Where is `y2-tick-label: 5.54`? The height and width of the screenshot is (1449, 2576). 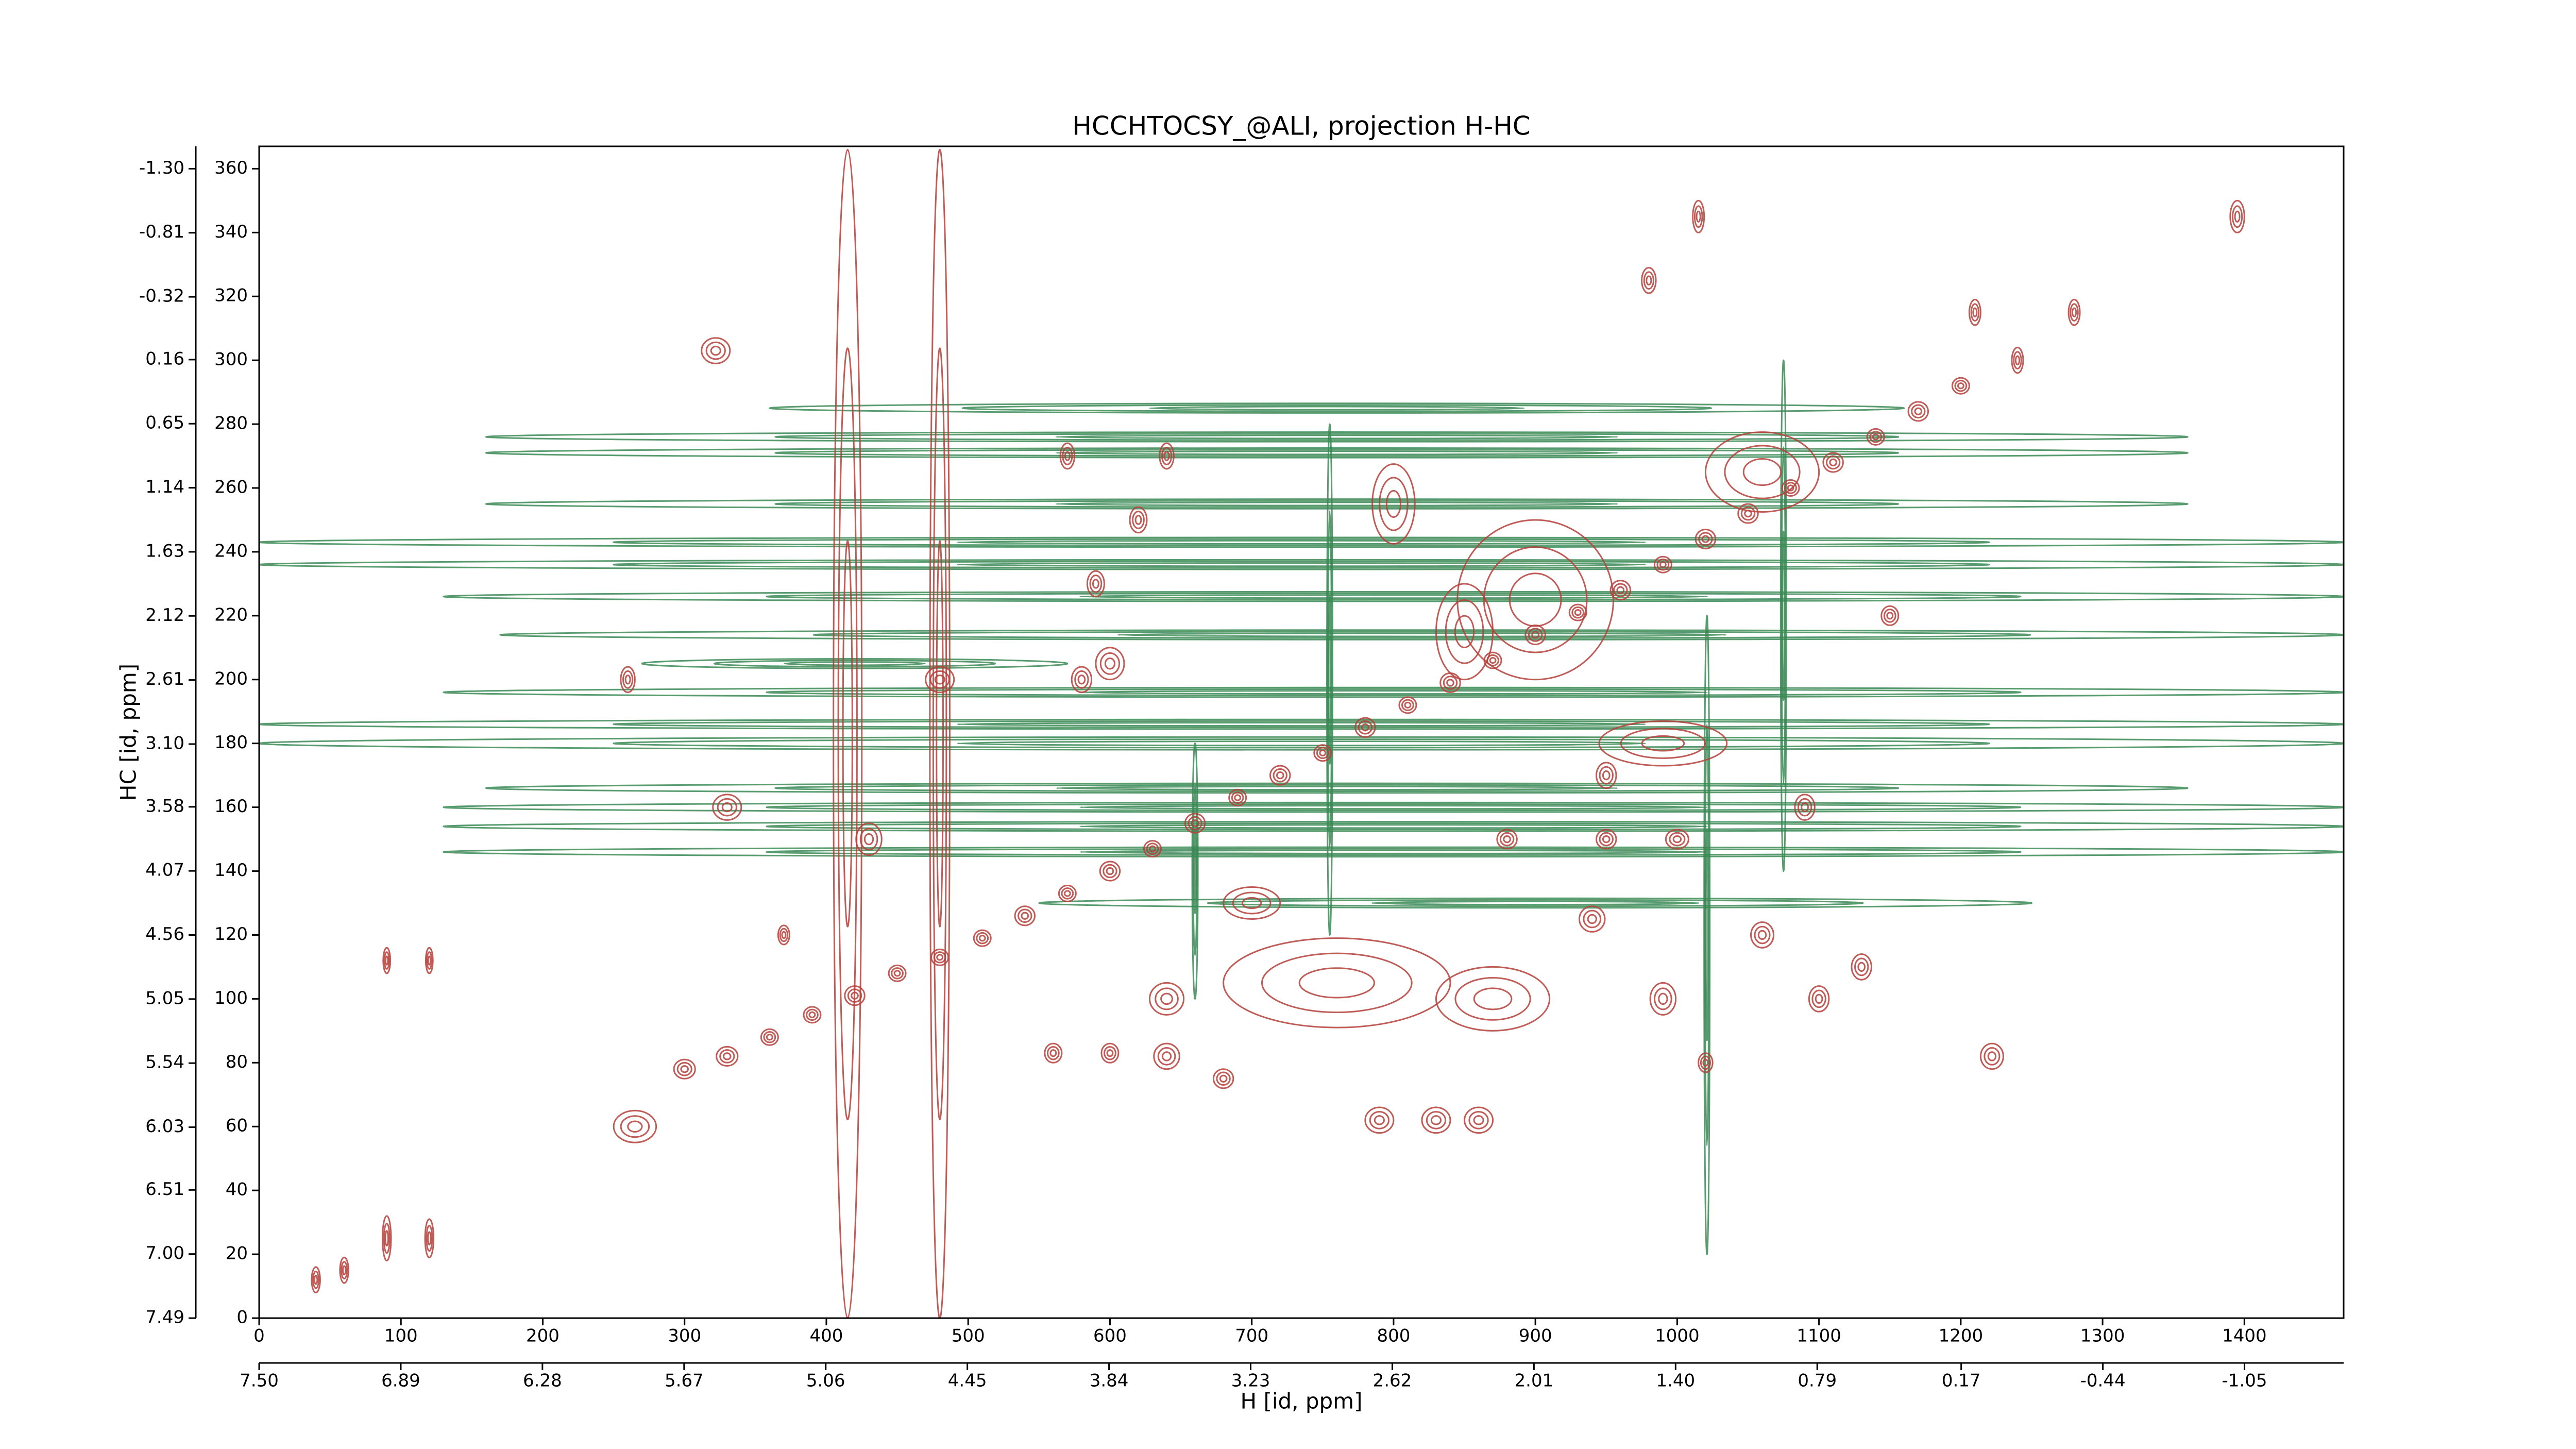
y2-tick-label: 5.54 is located at coordinates (164, 1062).